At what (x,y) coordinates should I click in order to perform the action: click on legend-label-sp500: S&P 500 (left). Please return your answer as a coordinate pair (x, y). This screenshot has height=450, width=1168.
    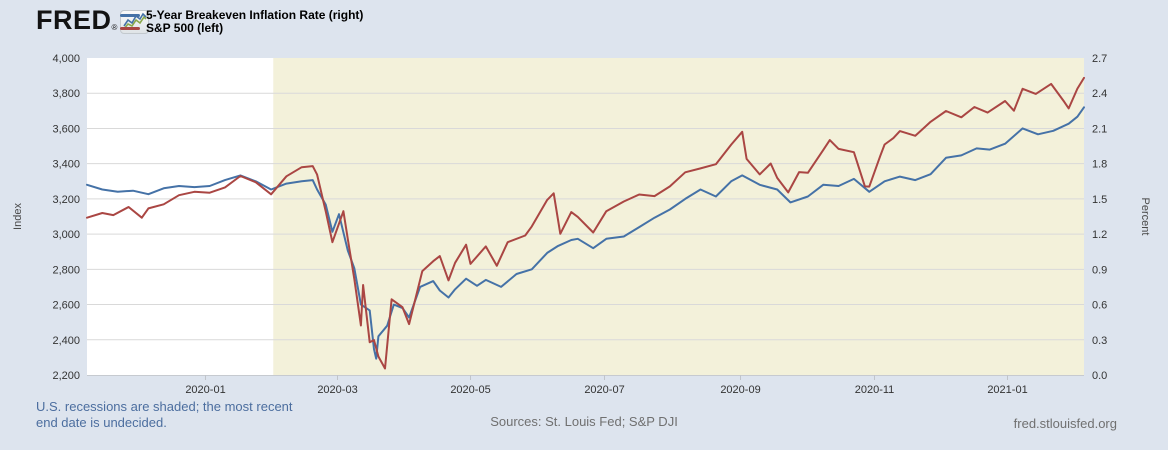
    Looking at the image, I should click on (185, 28).